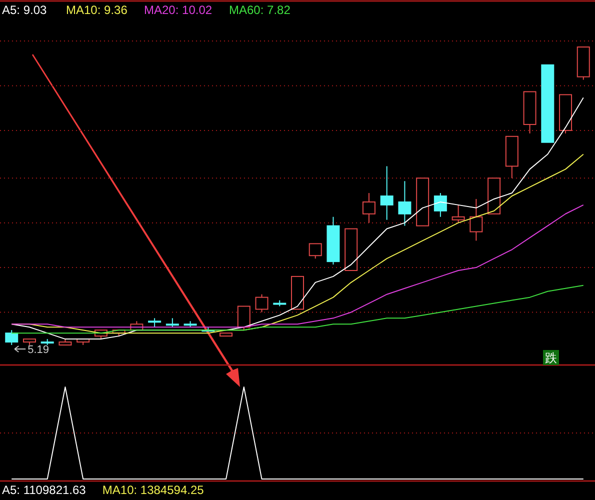 This screenshot has height=500, width=595. Describe the element at coordinates (25, 10) in the screenshot. I see `text: A5: 9.03` at that location.